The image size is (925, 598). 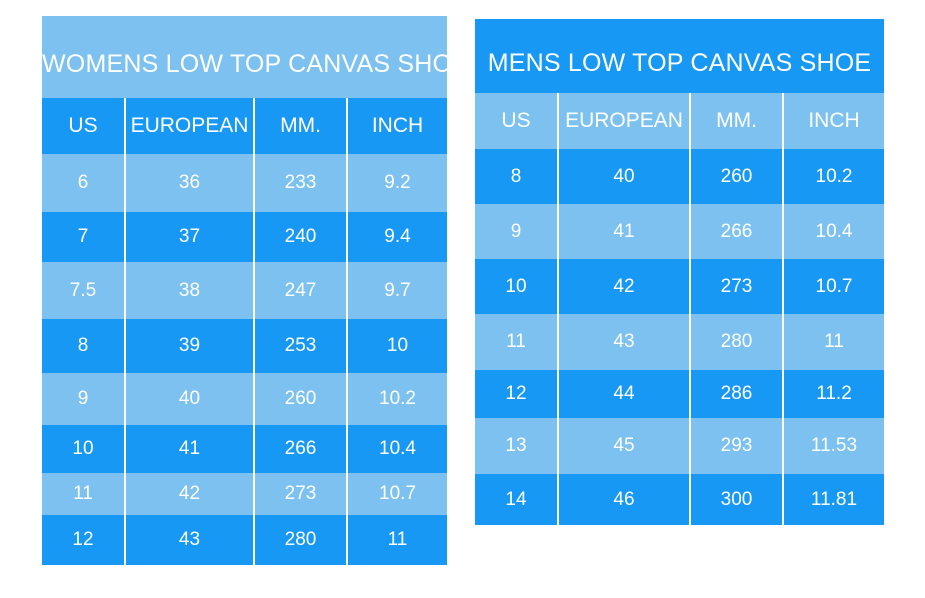 What do you see at coordinates (623, 394) in the screenshot?
I see `european-size-cell: 44` at bounding box center [623, 394].